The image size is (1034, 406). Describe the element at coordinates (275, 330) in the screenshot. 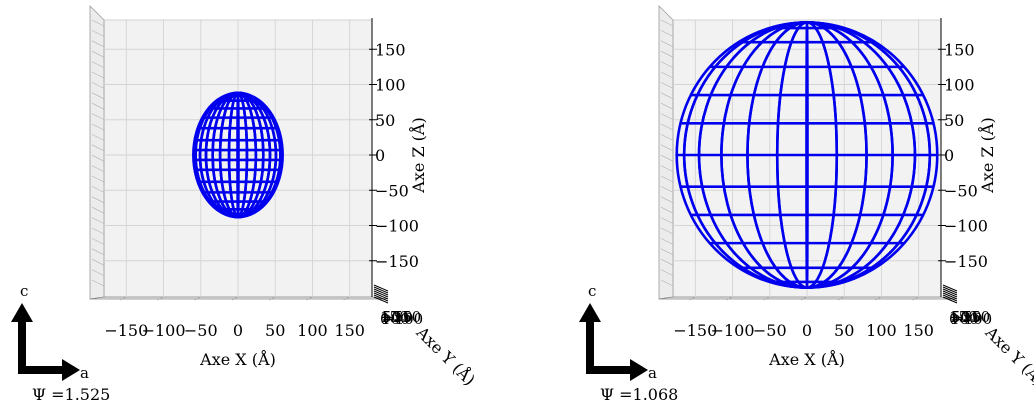

I see `x-tick-label: 50` at that location.